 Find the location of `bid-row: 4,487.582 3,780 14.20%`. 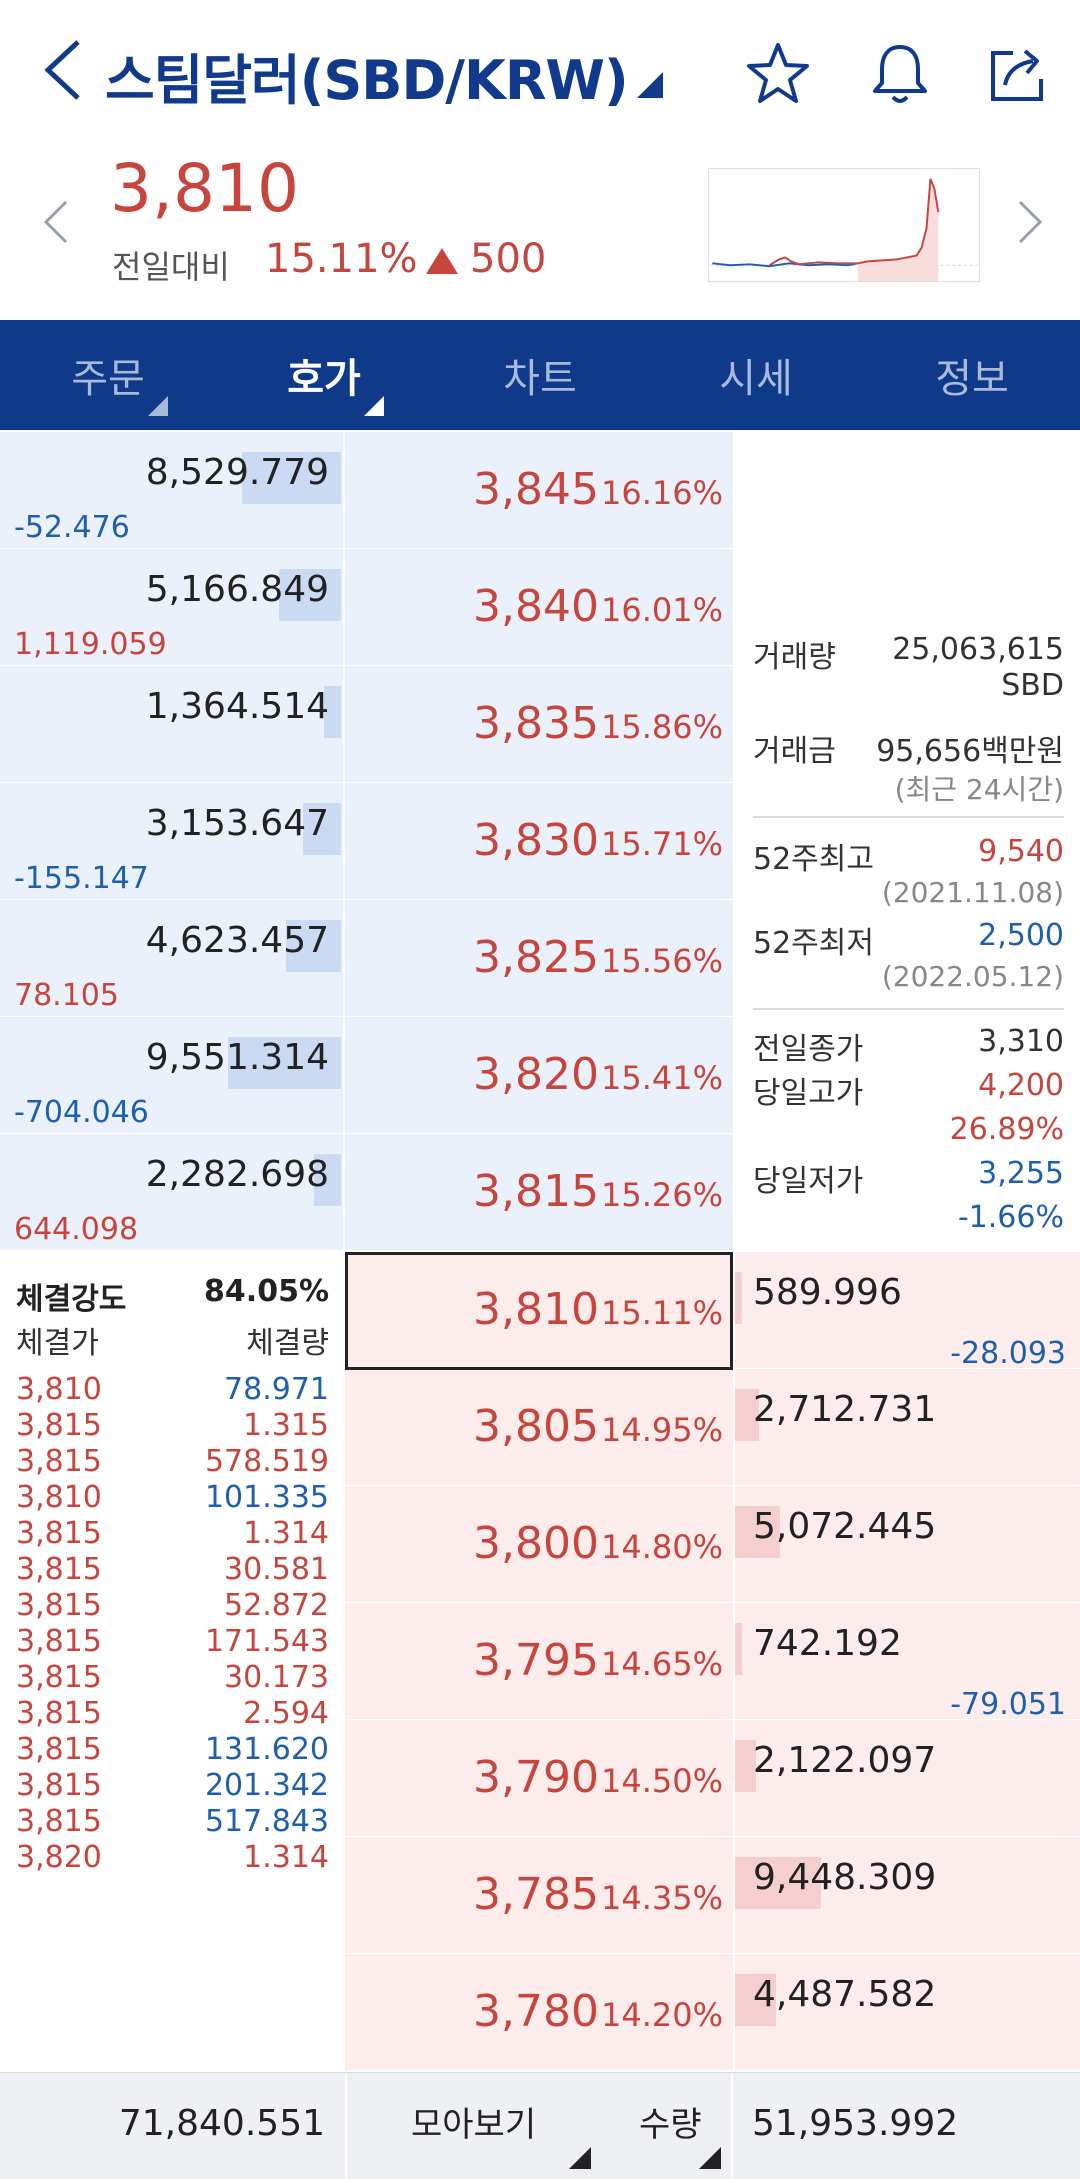

bid-row: 4,487.582 3,780 14.20% is located at coordinates (540, 2012).